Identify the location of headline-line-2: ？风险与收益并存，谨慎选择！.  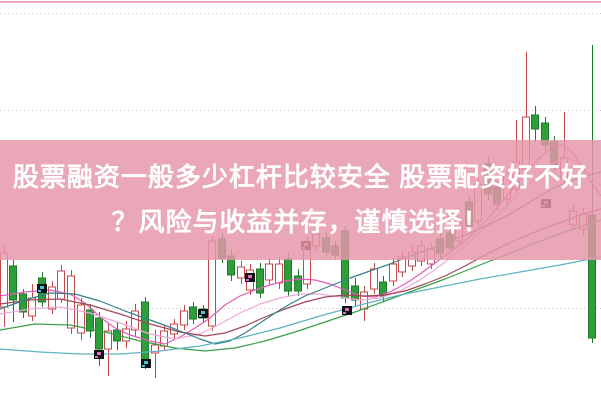
(300, 222).